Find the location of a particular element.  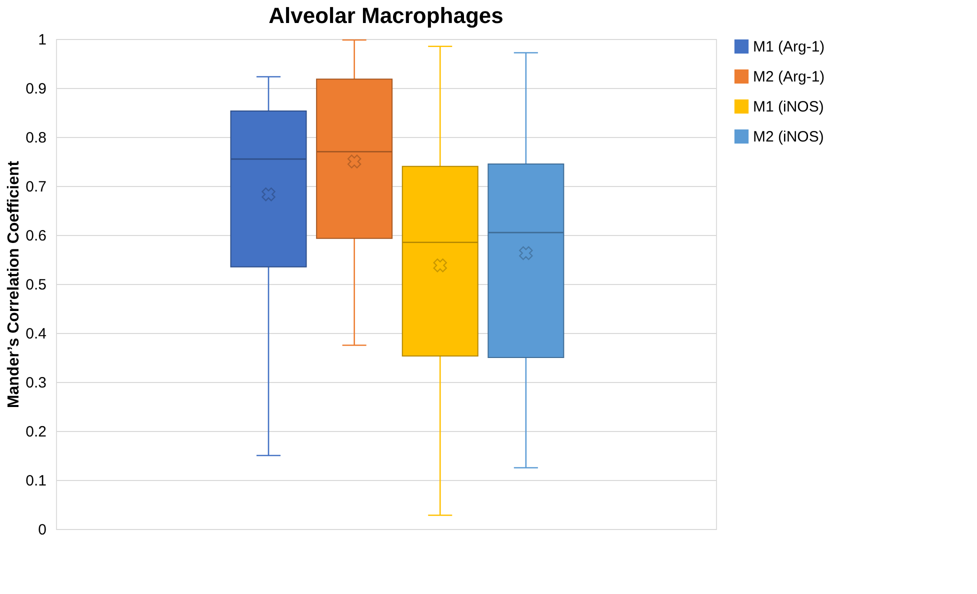

chart-title: Alveolar Macrophages is located at coordinates (386, 15).